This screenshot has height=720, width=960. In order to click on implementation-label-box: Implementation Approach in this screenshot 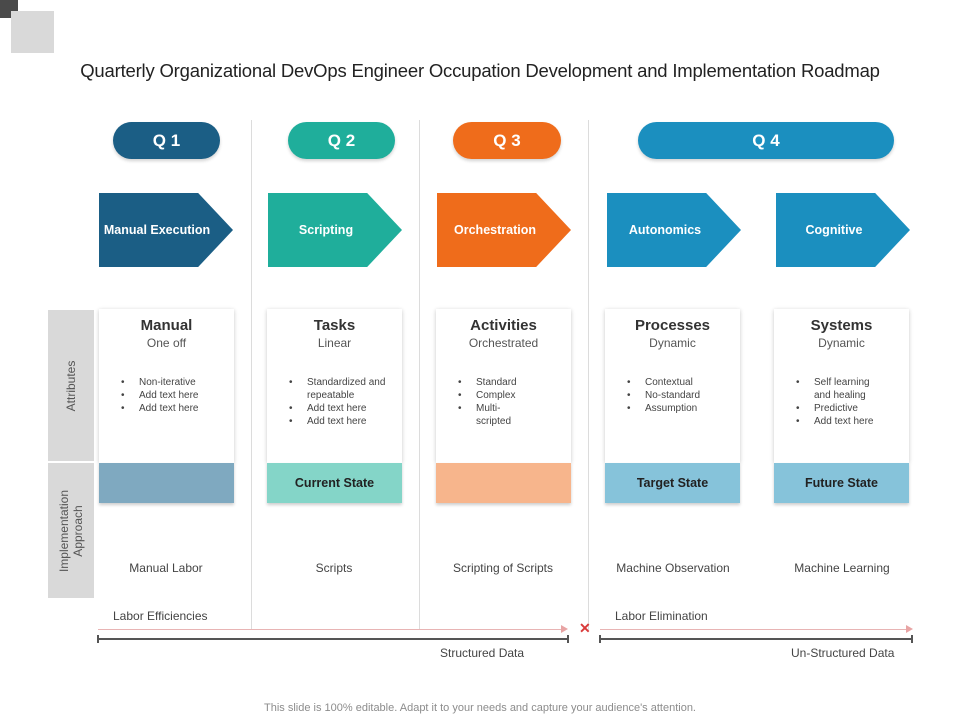, I will do `click(71, 530)`.